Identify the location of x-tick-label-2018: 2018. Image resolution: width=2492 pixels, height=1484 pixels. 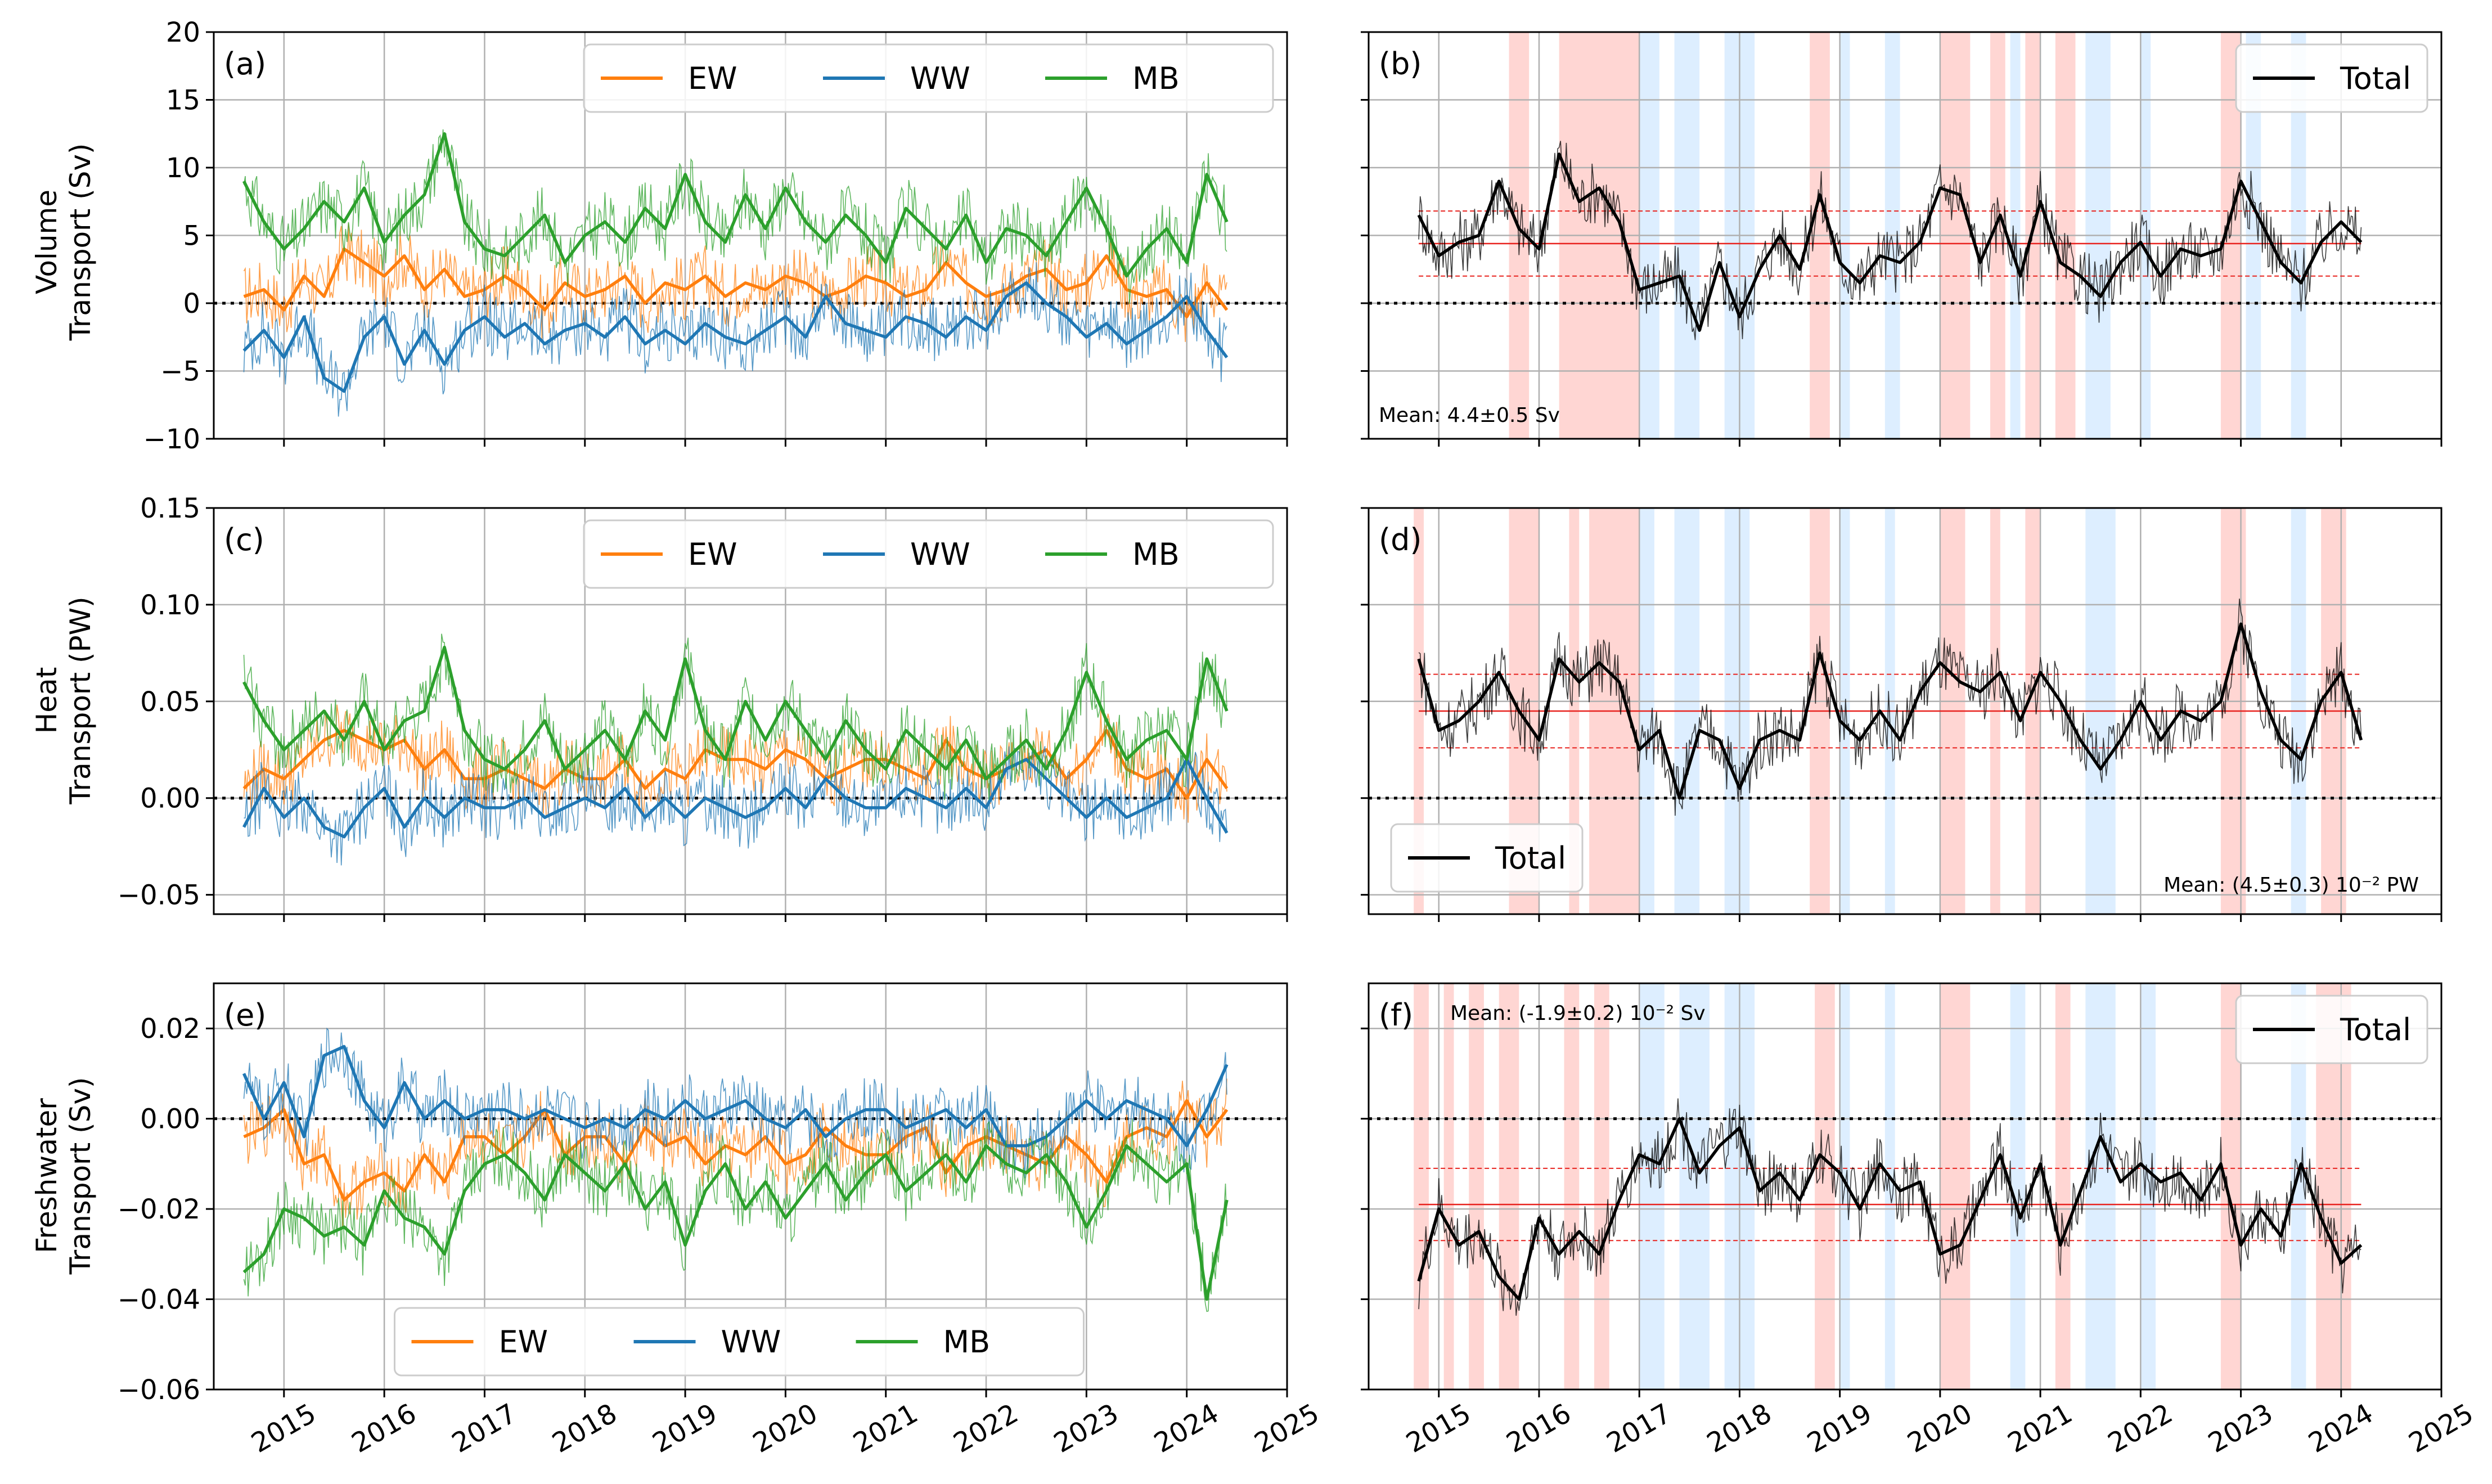
(1740, 1428).